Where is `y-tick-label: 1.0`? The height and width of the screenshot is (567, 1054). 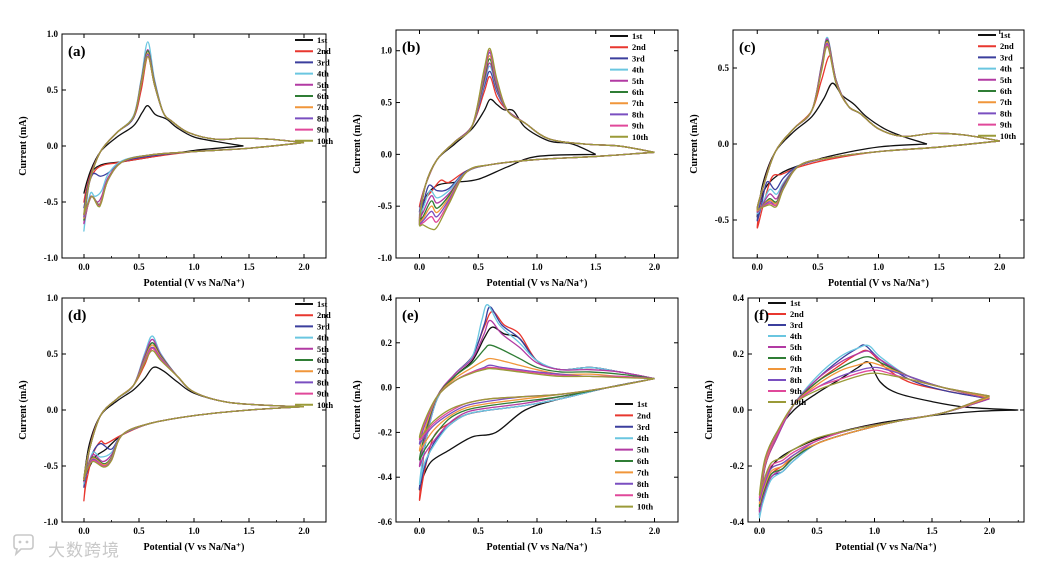 y-tick-label: 1.0 is located at coordinates (53, 298).